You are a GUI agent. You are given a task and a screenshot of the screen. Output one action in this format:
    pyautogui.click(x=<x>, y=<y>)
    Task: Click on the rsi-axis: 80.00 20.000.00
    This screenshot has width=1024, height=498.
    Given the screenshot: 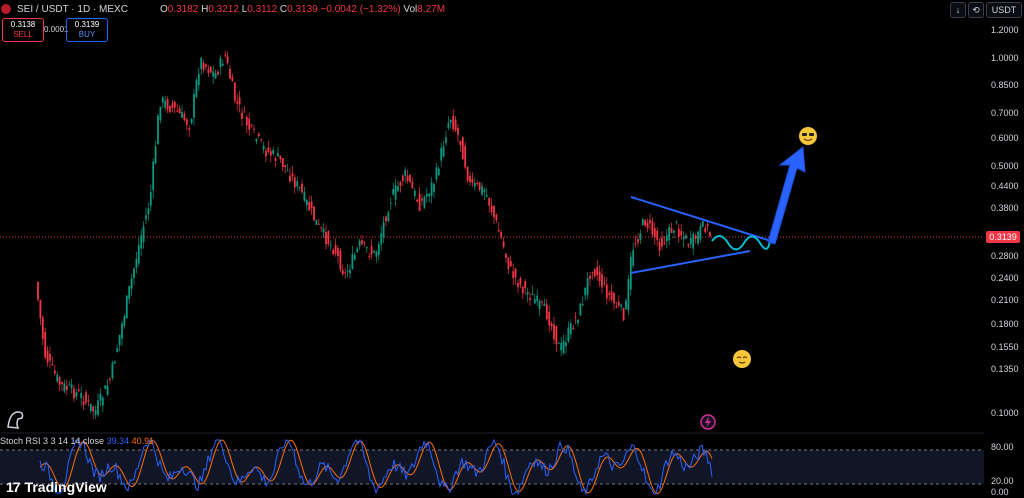 What is the action you would take?
    pyautogui.click(x=1002, y=469)
    